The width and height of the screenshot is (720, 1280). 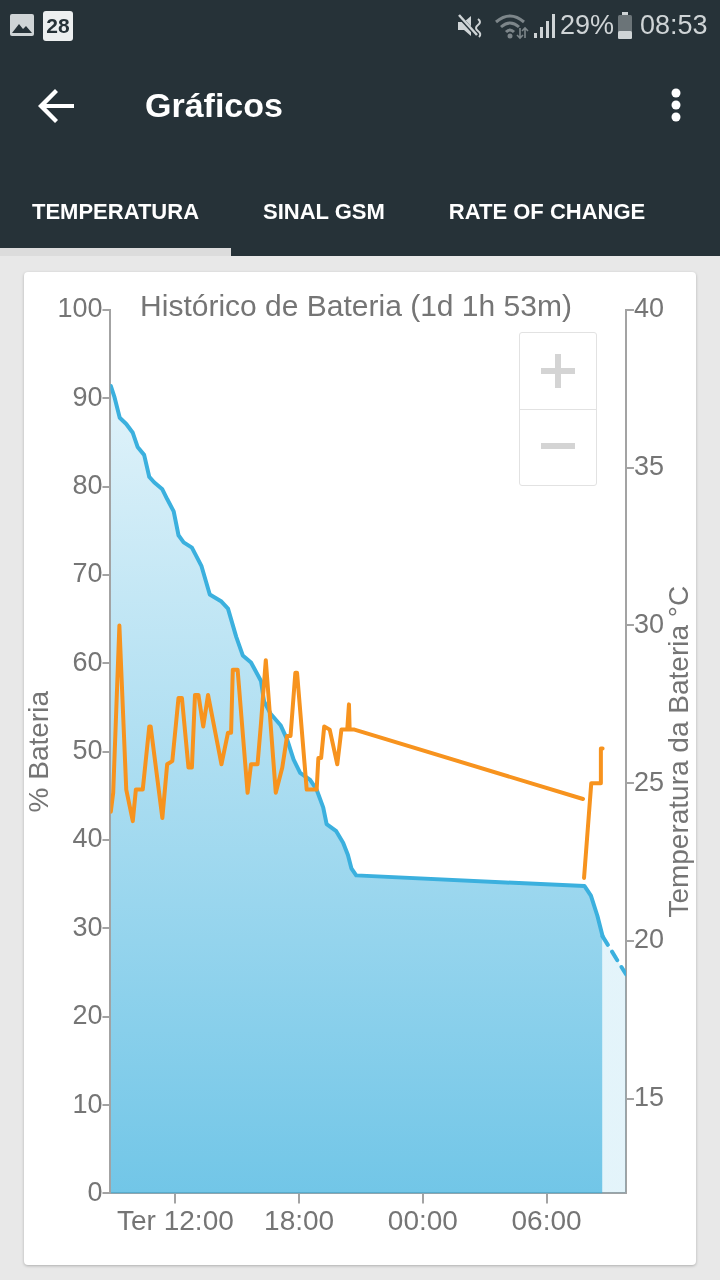 What do you see at coordinates (649, 308) in the screenshot?
I see `y2-tick-label: 40` at bounding box center [649, 308].